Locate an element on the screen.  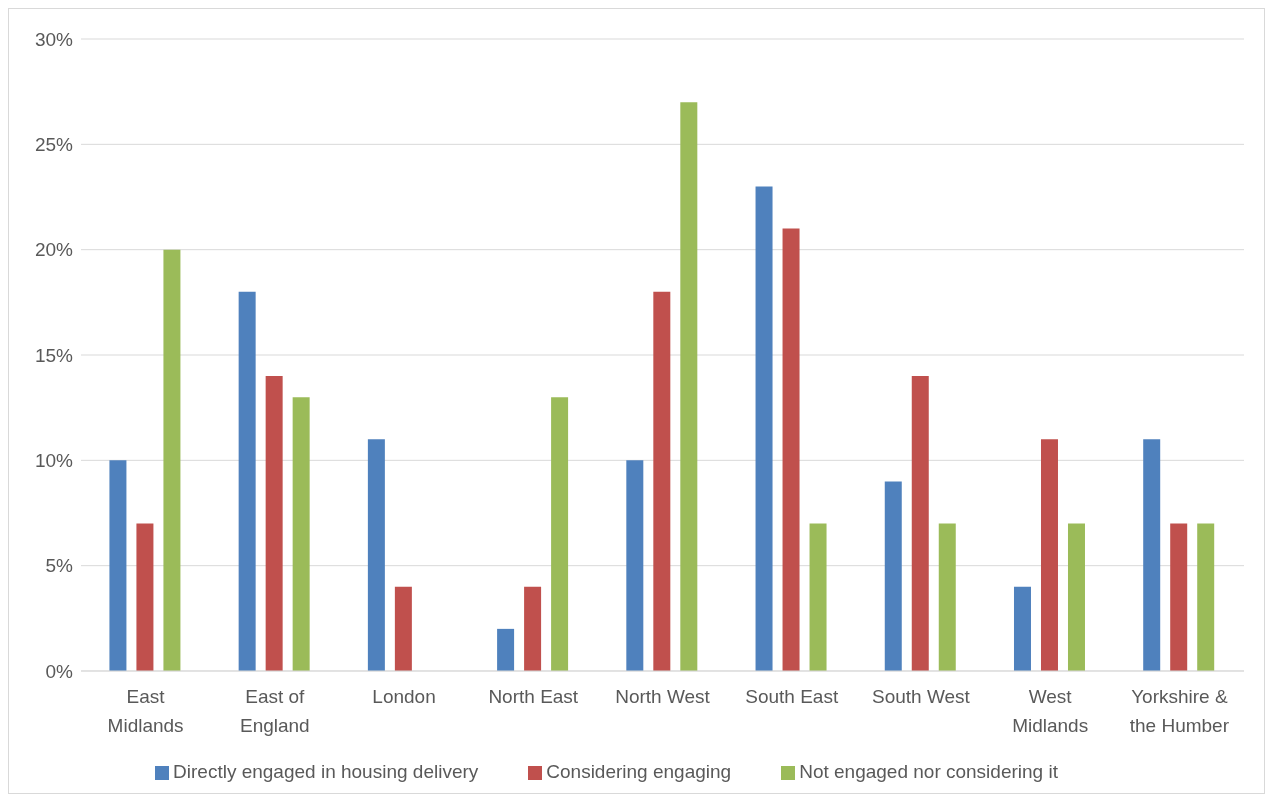
x-tick-label: South West is located at coordinates (921, 696).